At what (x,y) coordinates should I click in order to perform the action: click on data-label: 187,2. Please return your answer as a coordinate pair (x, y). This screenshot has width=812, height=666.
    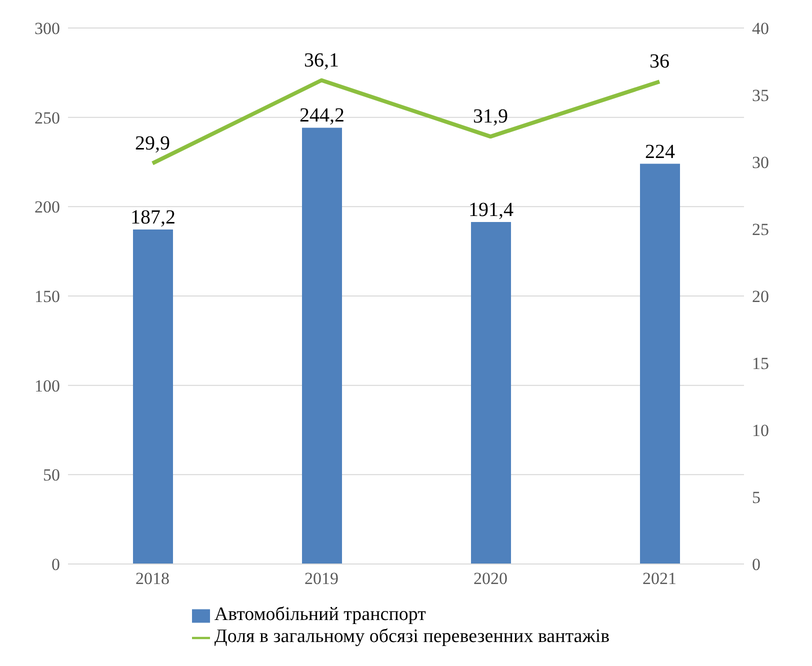
    Looking at the image, I should click on (153, 217).